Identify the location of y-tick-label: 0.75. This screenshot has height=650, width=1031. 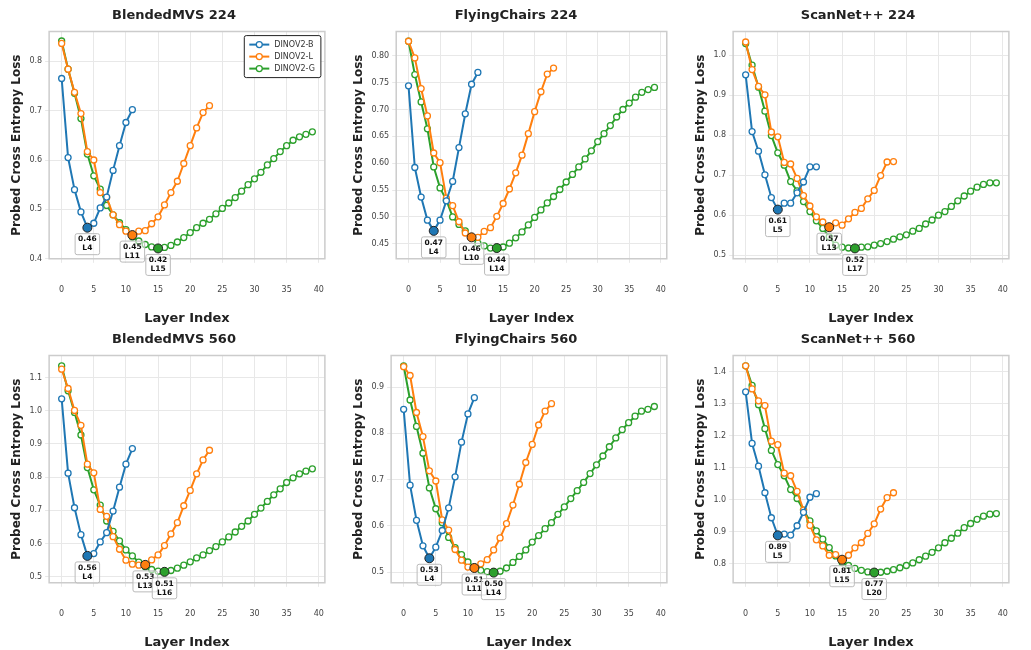
(380, 82).